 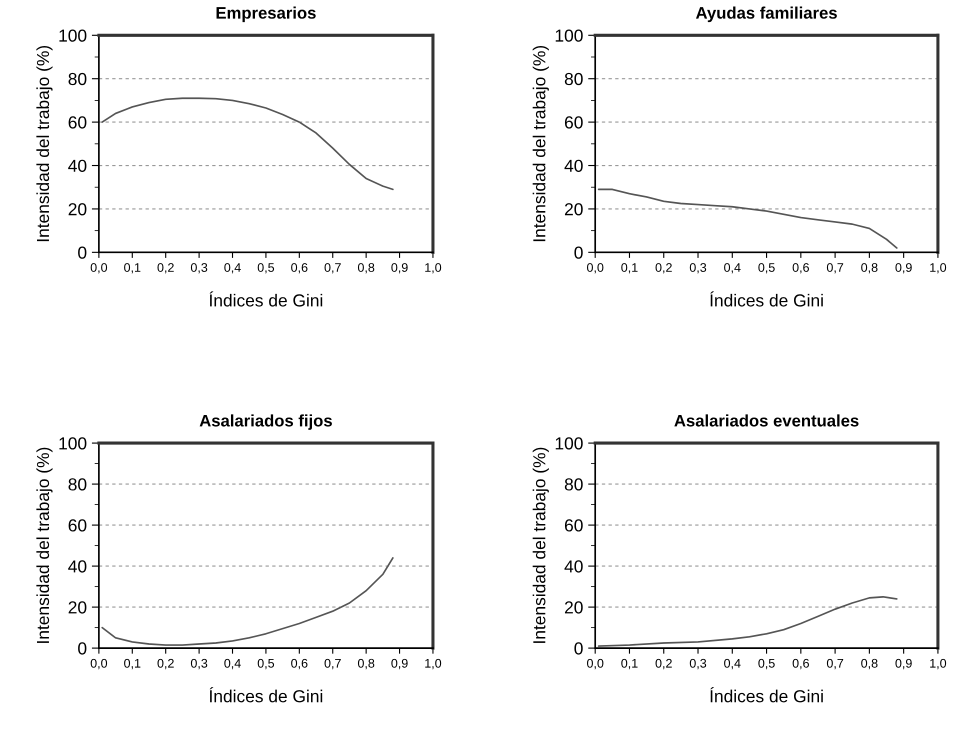 I want to click on chart-title: Ayudas familiares, so click(x=766, y=14).